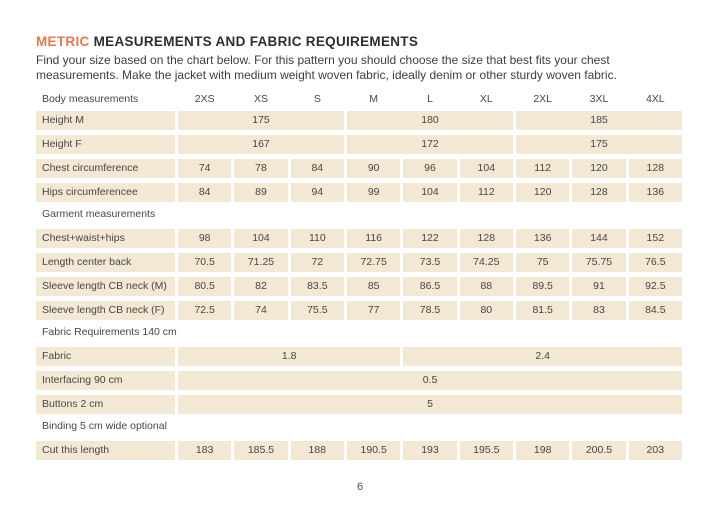 This screenshot has width=720, height=507. I want to click on value-cell: 195.5, so click(486, 450).